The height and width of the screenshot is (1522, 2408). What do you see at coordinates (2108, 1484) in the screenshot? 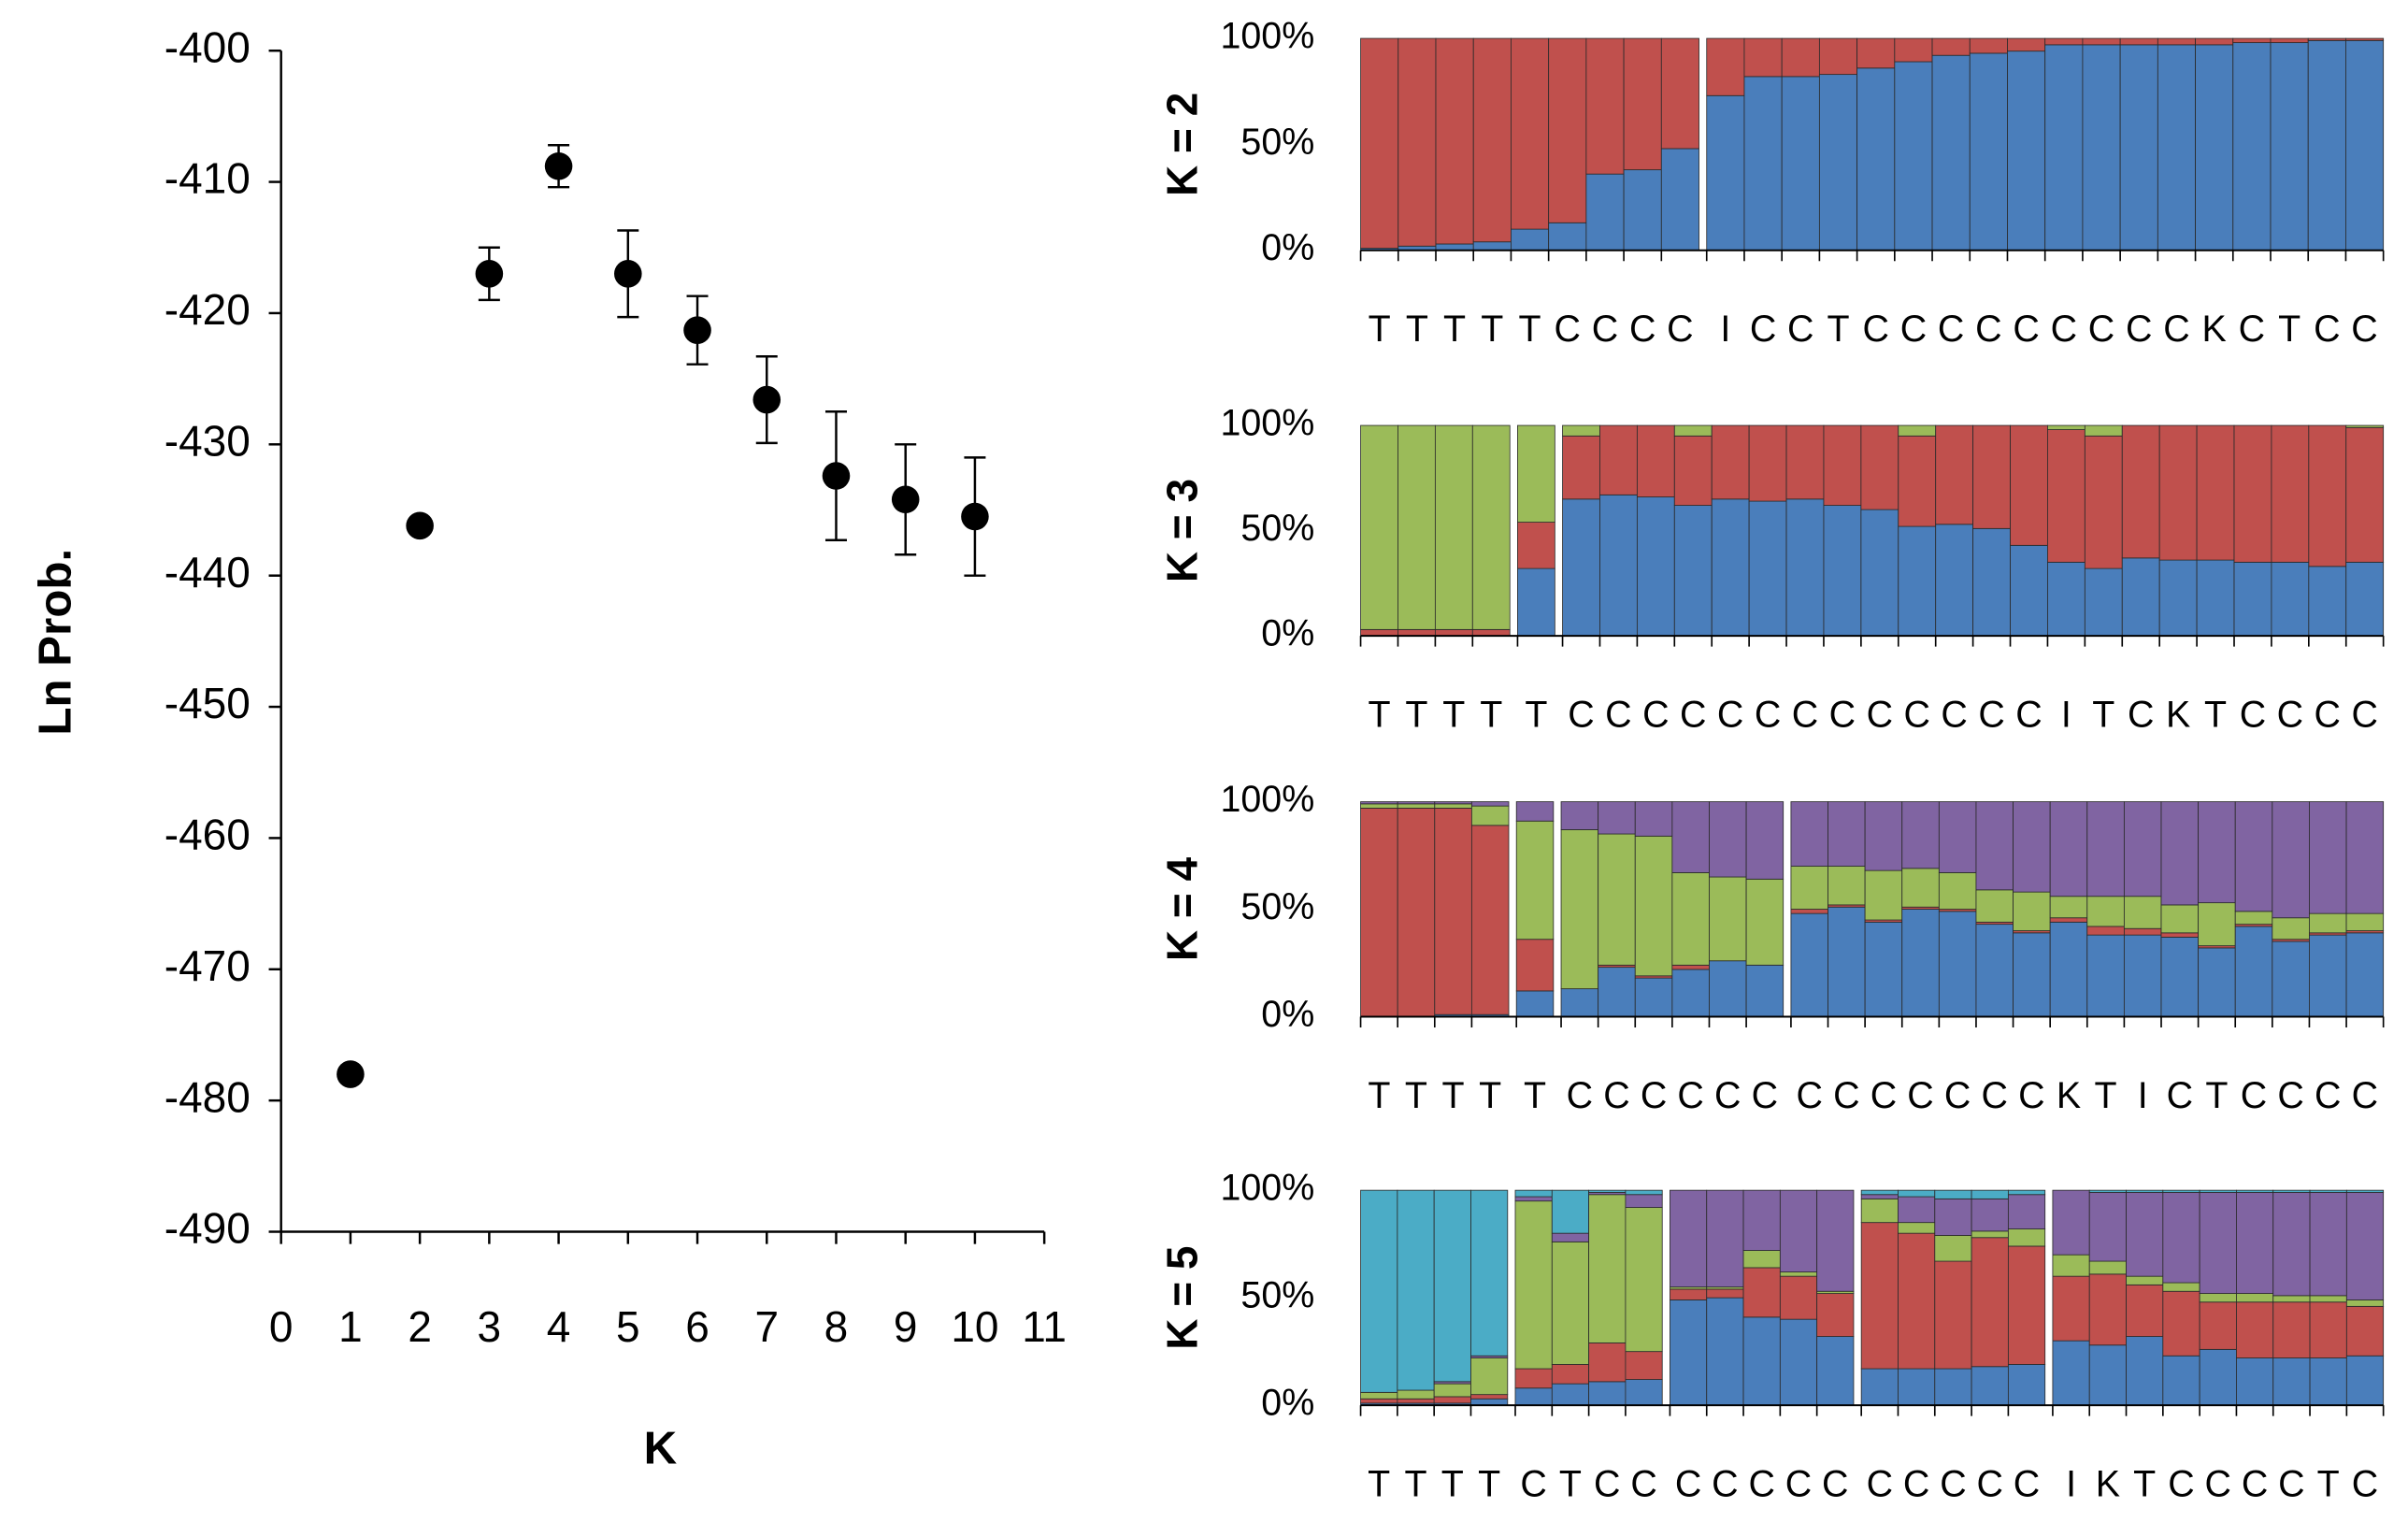
I see `x-tick-label: K` at bounding box center [2108, 1484].